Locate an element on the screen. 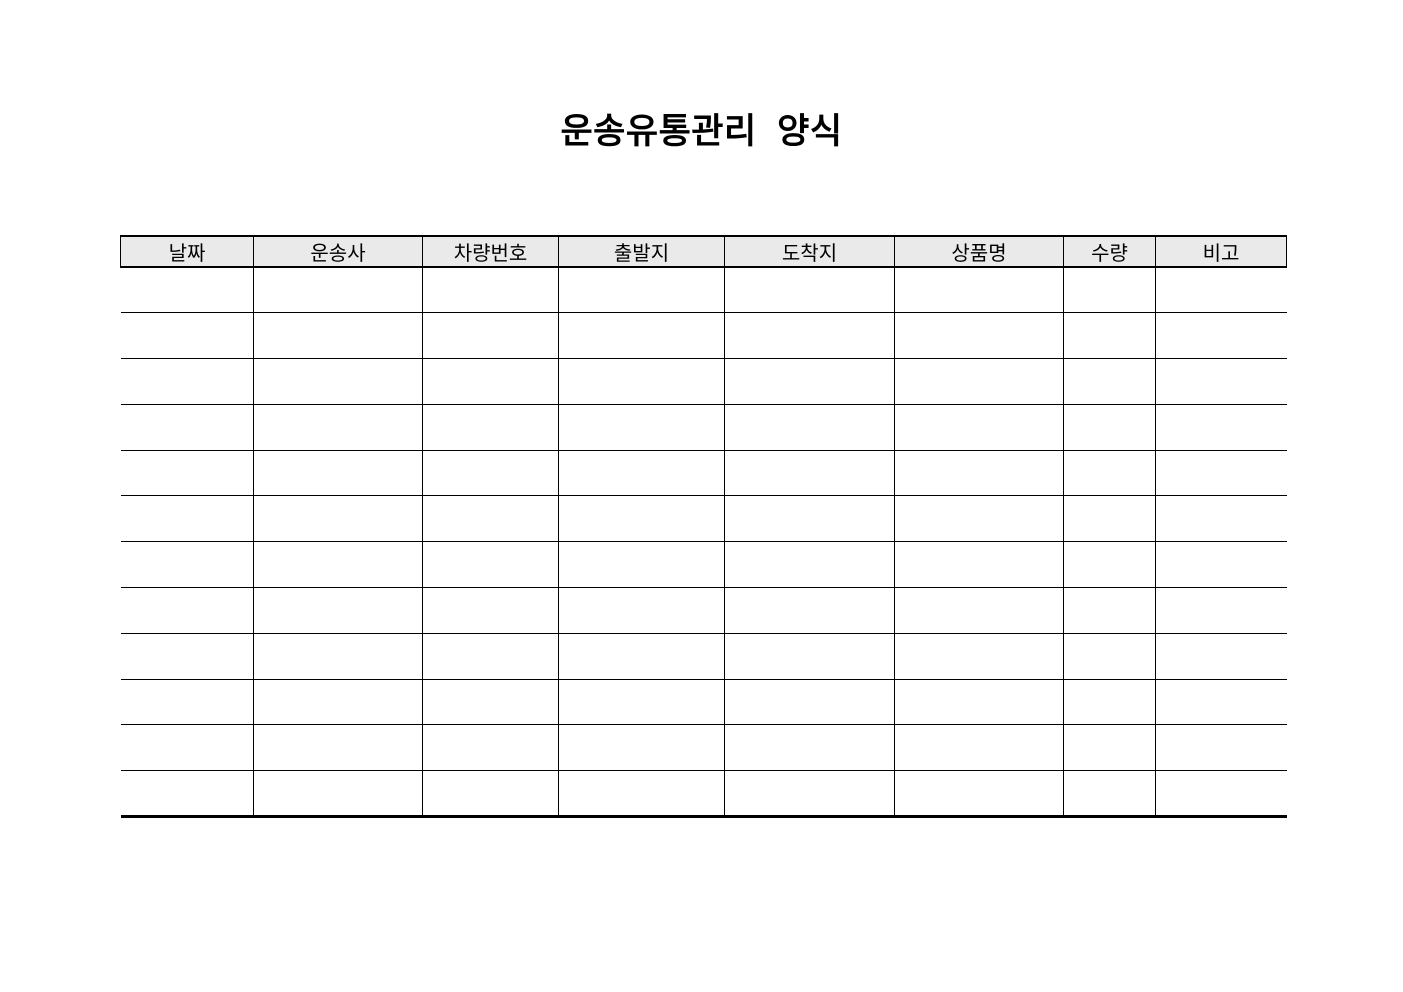  table-header-row: 날짜 운송사 차량번호 출발지 도착지 상품명 수량 비고 is located at coordinates (703, 251).